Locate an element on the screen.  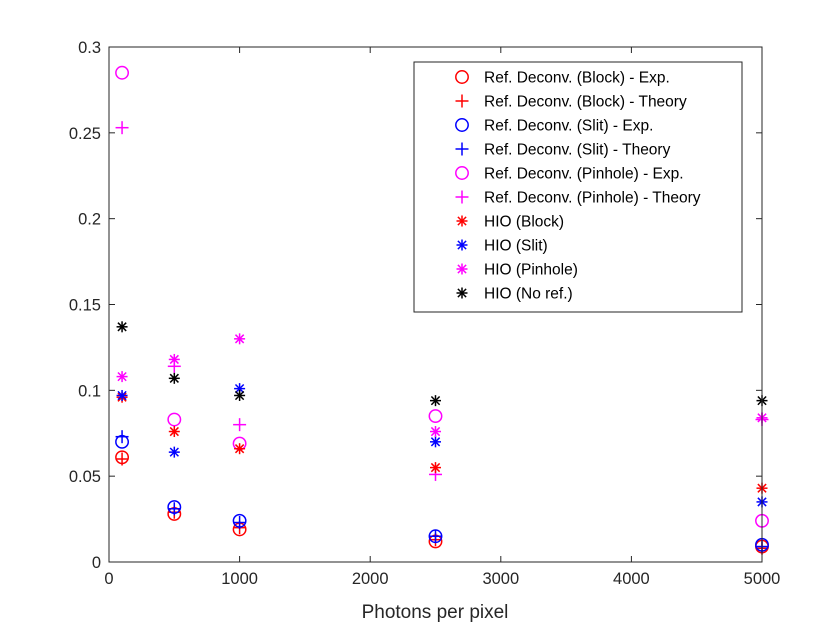
legend-entry: Ref. Deconv. (Slit) - Theory is located at coordinates (563, 150).